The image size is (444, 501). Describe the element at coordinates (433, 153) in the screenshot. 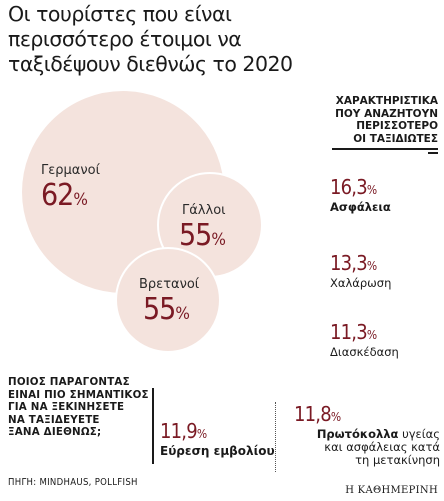

I see `header-divider-tick` at that location.